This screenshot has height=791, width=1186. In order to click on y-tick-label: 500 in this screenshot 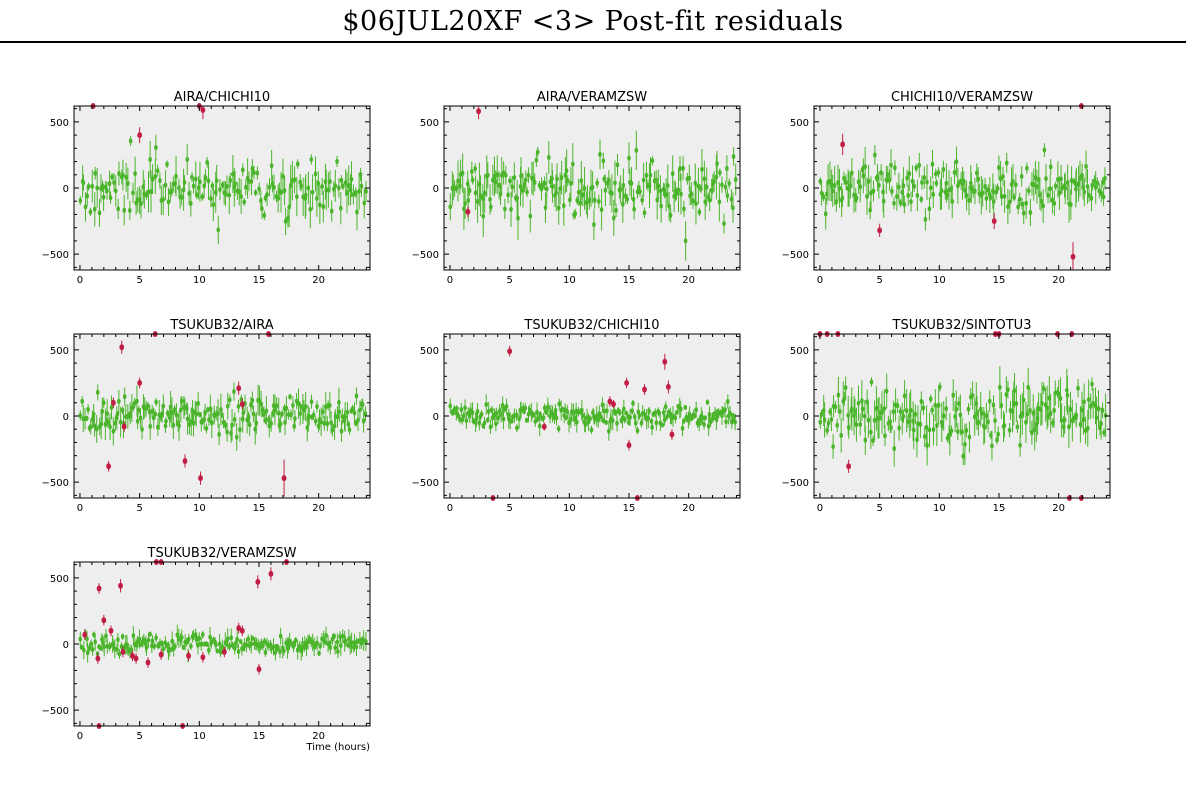, I will do `click(429, 351)`.